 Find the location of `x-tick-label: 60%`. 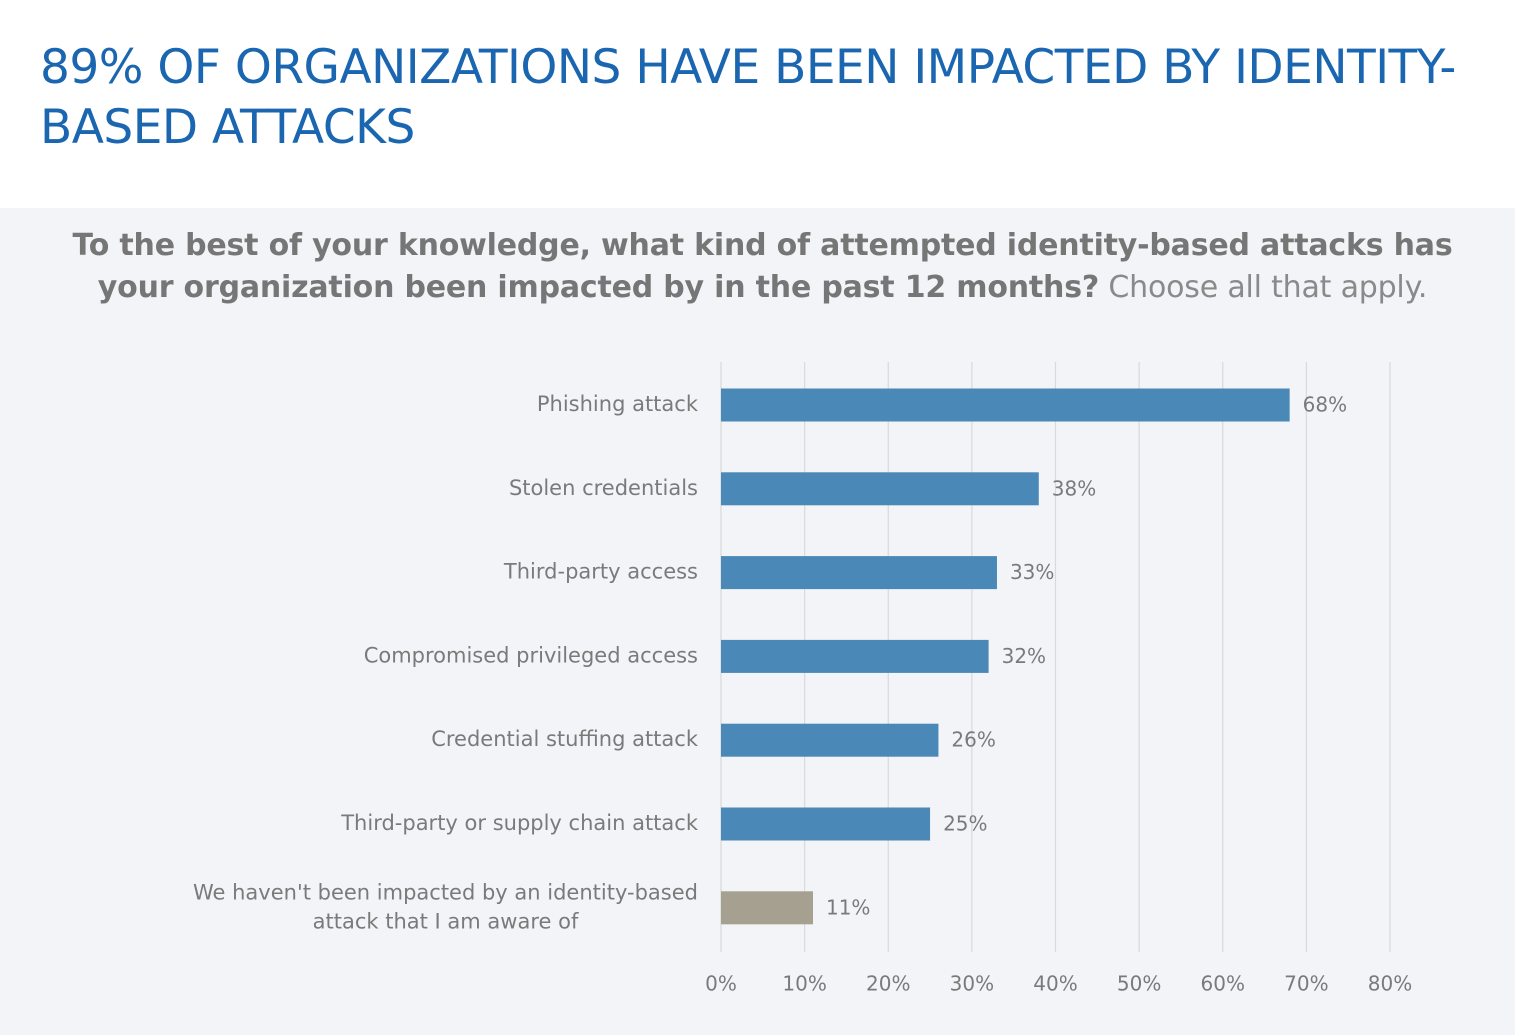

x-tick-label: 60% is located at coordinates (1223, 984).